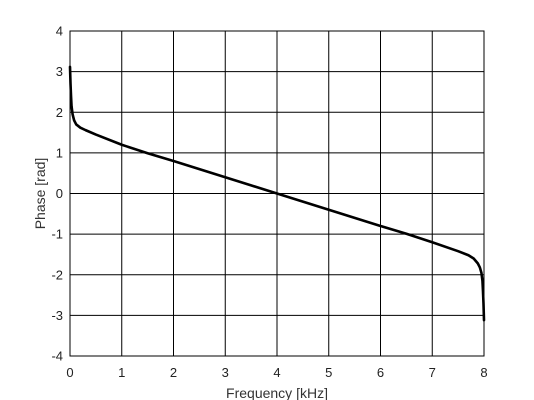 This screenshot has height=400, width=534. What do you see at coordinates (225, 372) in the screenshot?
I see `x-tick-label: 3` at bounding box center [225, 372].